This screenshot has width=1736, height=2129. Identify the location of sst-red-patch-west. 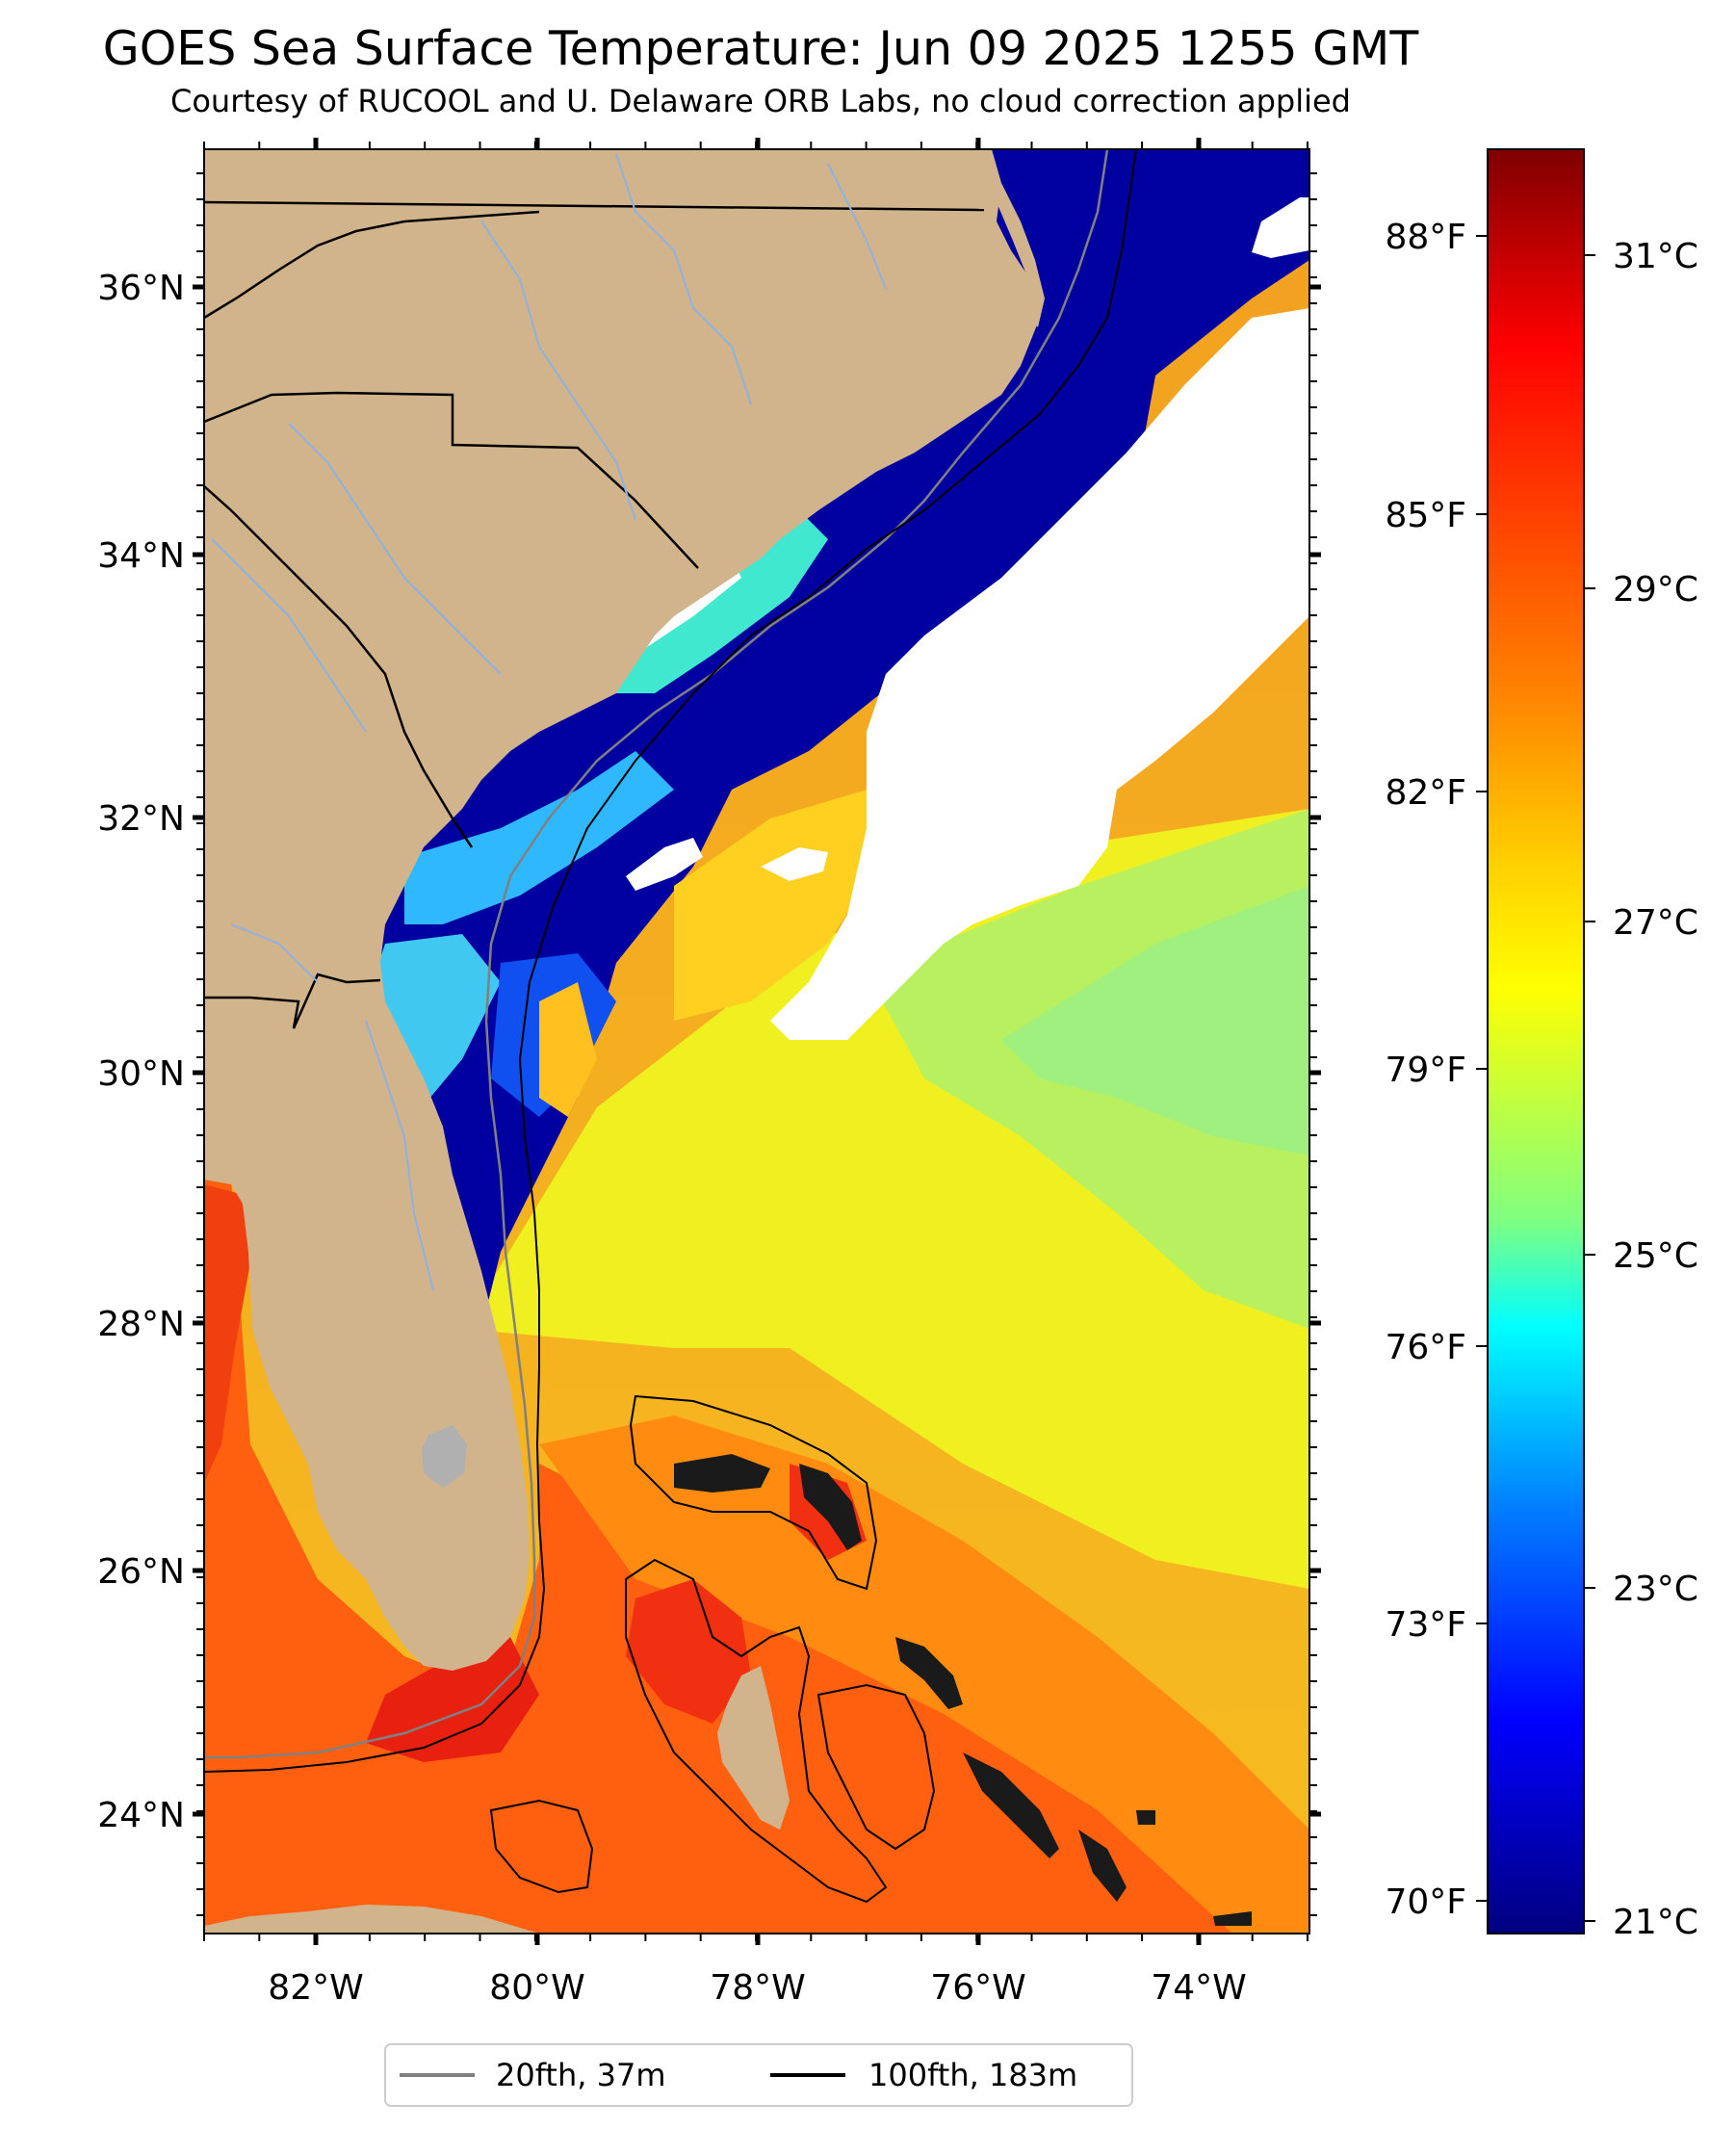
(228, 1333).